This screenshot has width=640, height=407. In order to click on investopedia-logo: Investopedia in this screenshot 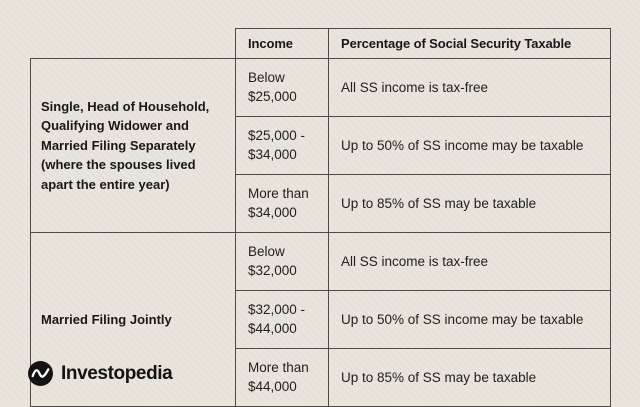, I will do `click(100, 373)`.